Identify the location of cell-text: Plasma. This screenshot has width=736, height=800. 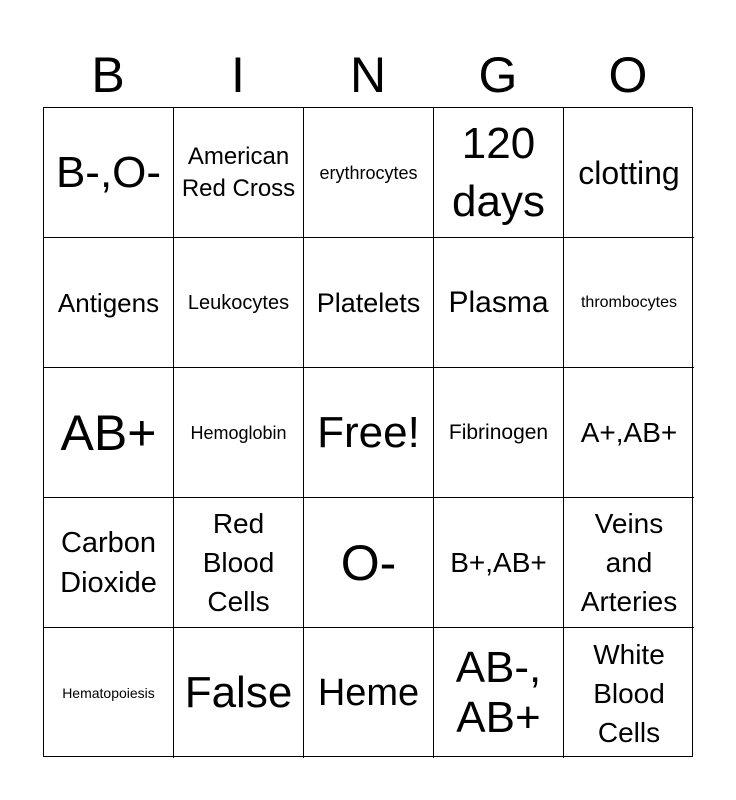
(498, 302).